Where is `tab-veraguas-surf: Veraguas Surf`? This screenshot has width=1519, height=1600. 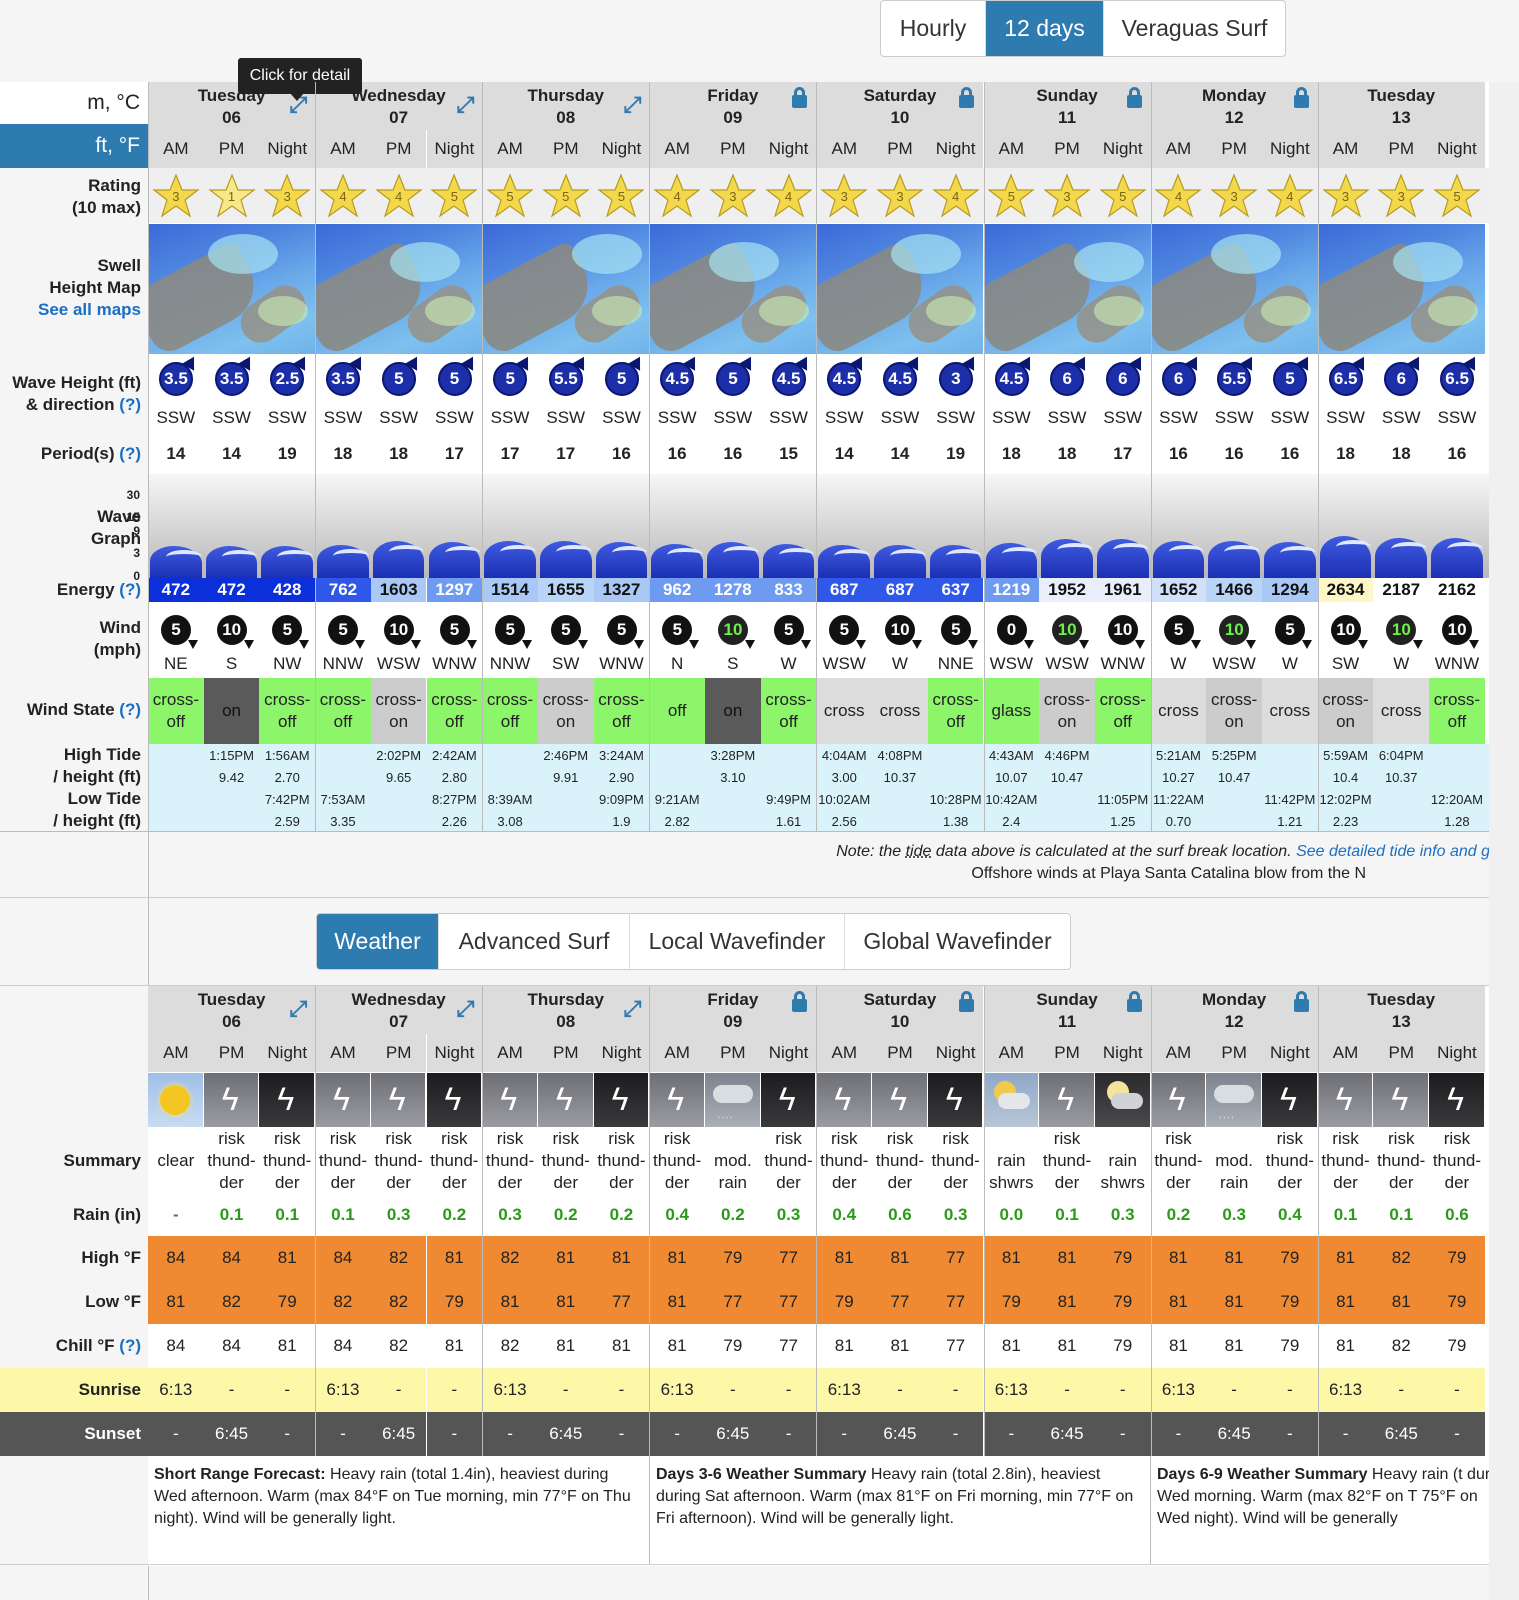 tab-veraguas-surf: Veraguas Surf is located at coordinates (1194, 28).